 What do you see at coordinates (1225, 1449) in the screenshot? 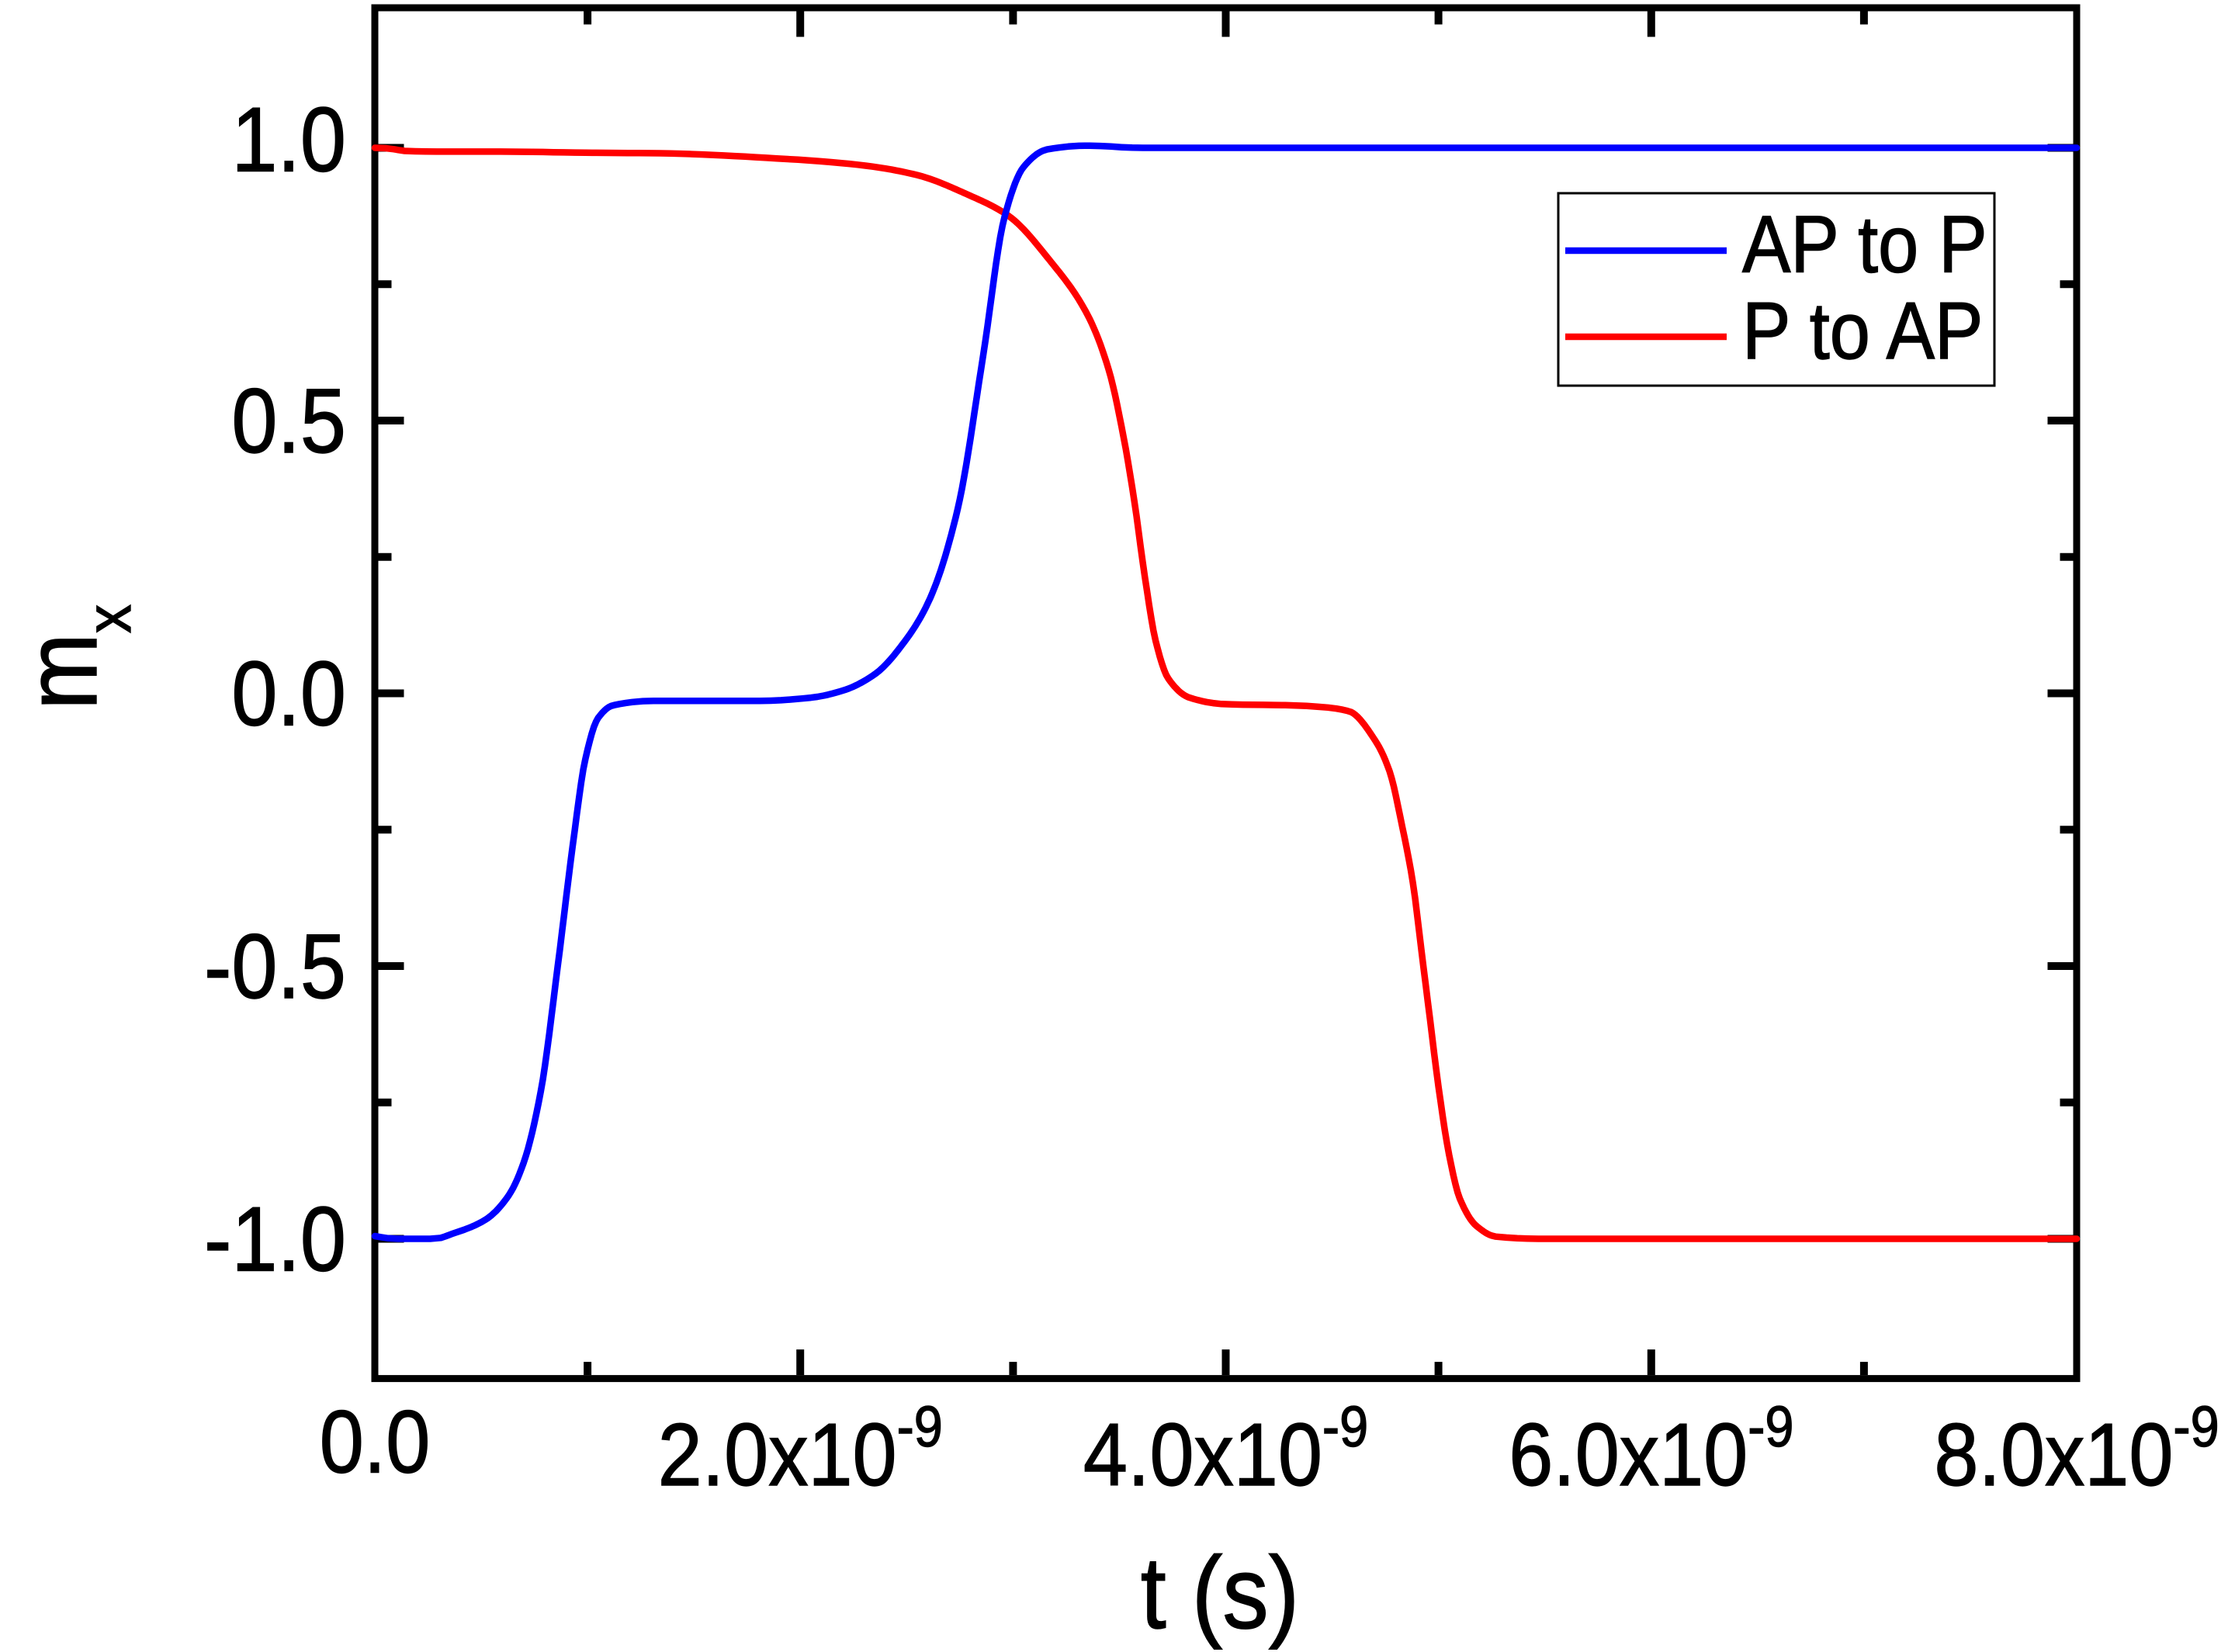
I see `svg-text: 4.0x10⁻⁹` at bounding box center [1225, 1449].